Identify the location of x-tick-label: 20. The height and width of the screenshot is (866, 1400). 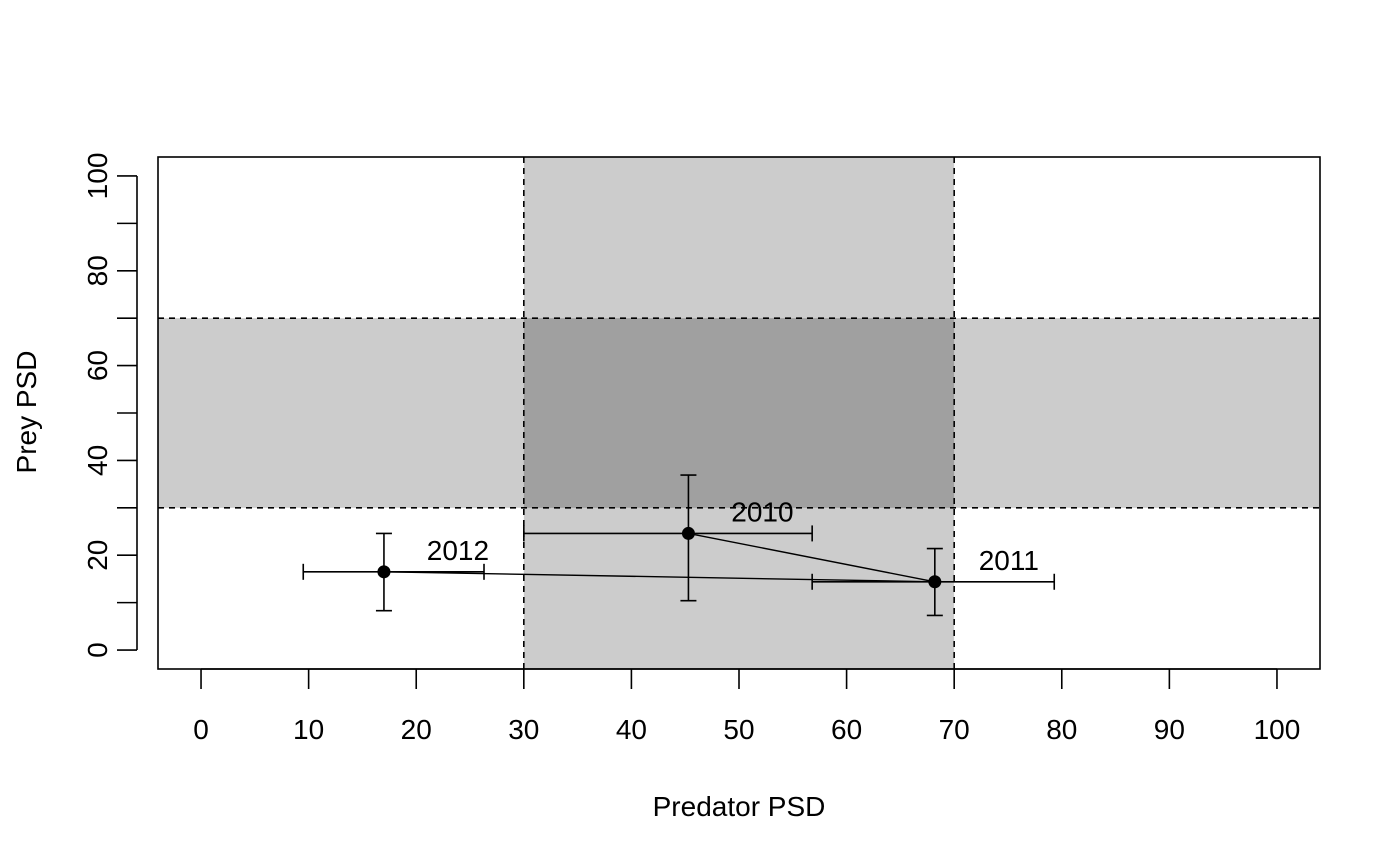
(416, 729).